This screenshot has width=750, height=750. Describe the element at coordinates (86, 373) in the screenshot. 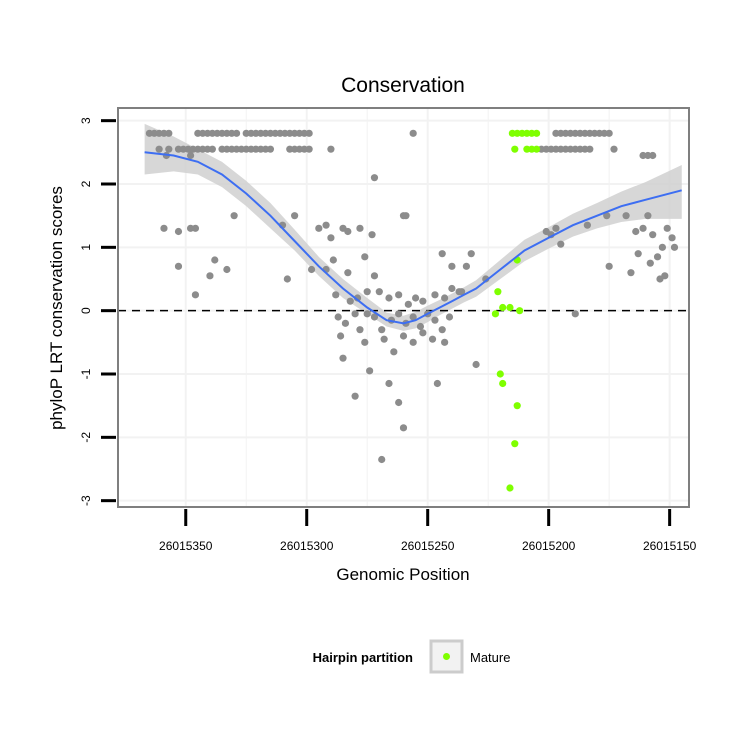

I see `y-tick-label: -1` at that location.